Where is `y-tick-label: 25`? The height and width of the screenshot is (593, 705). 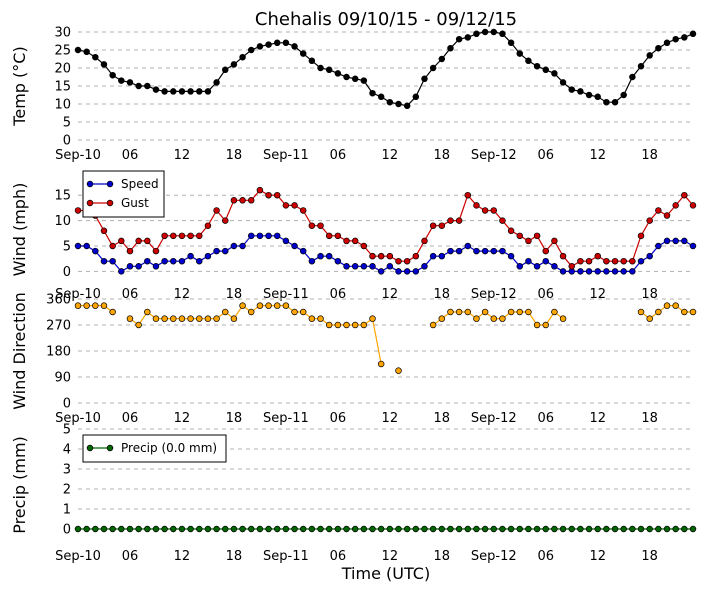
y-tick-label: 25 is located at coordinates (62, 51).